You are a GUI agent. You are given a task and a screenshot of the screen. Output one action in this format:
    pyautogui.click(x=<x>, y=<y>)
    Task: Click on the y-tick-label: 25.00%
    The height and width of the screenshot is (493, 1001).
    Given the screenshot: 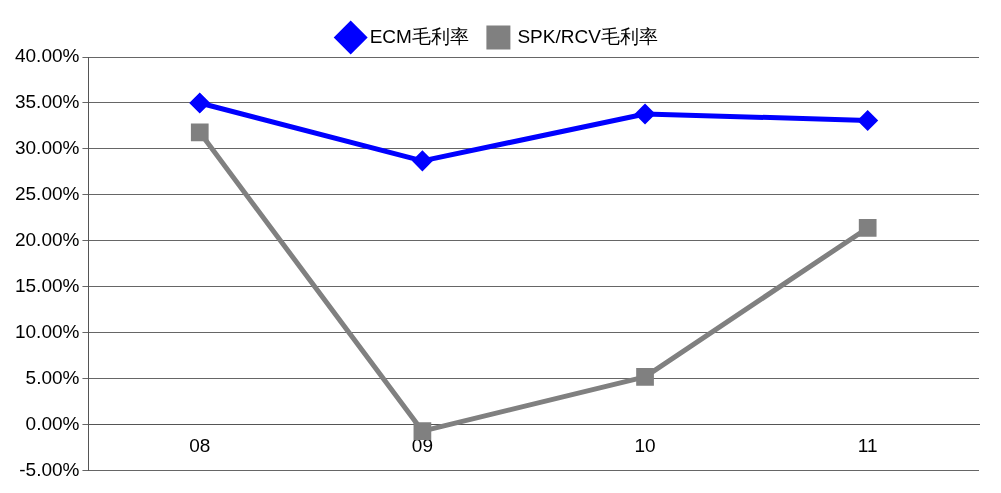 What is the action you would take?
    pyautogui.click(x=47, y=194)
    